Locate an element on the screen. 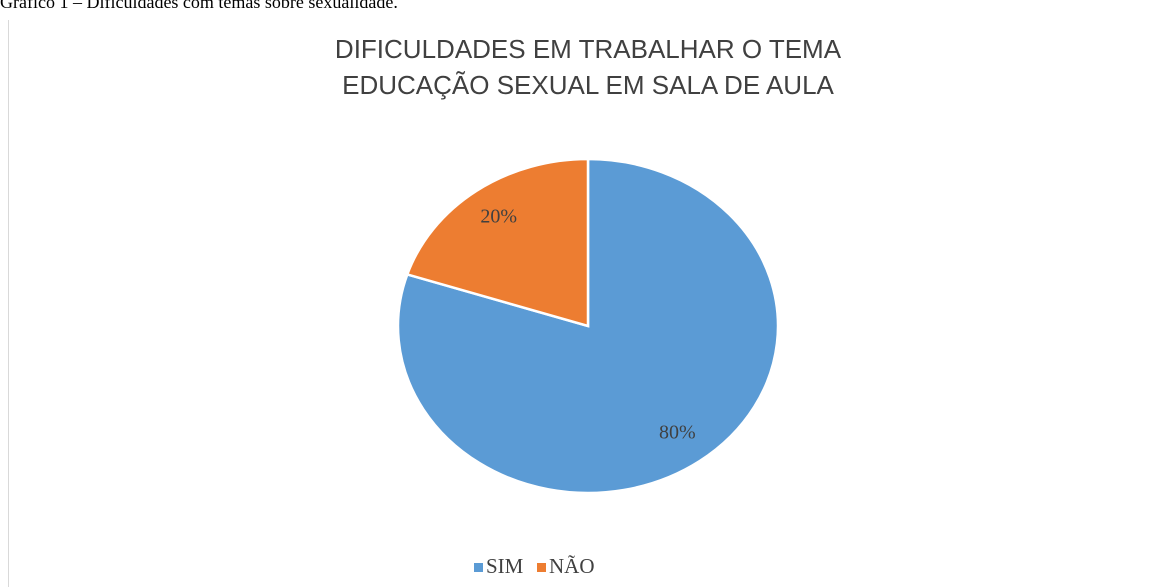  chart-title: EDUCAÇÃO SEXUAL EM SALA DE AULA is located at coordinates (588, 85).